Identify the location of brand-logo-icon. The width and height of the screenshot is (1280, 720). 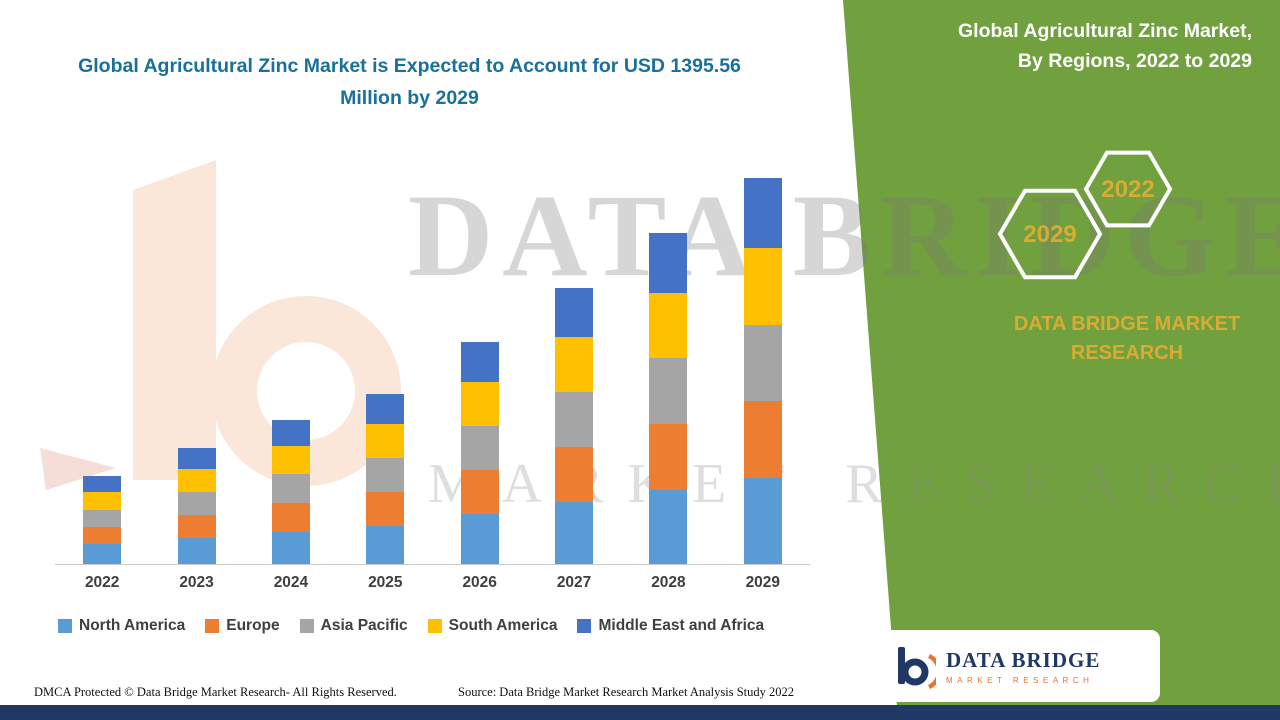
(917, 668).